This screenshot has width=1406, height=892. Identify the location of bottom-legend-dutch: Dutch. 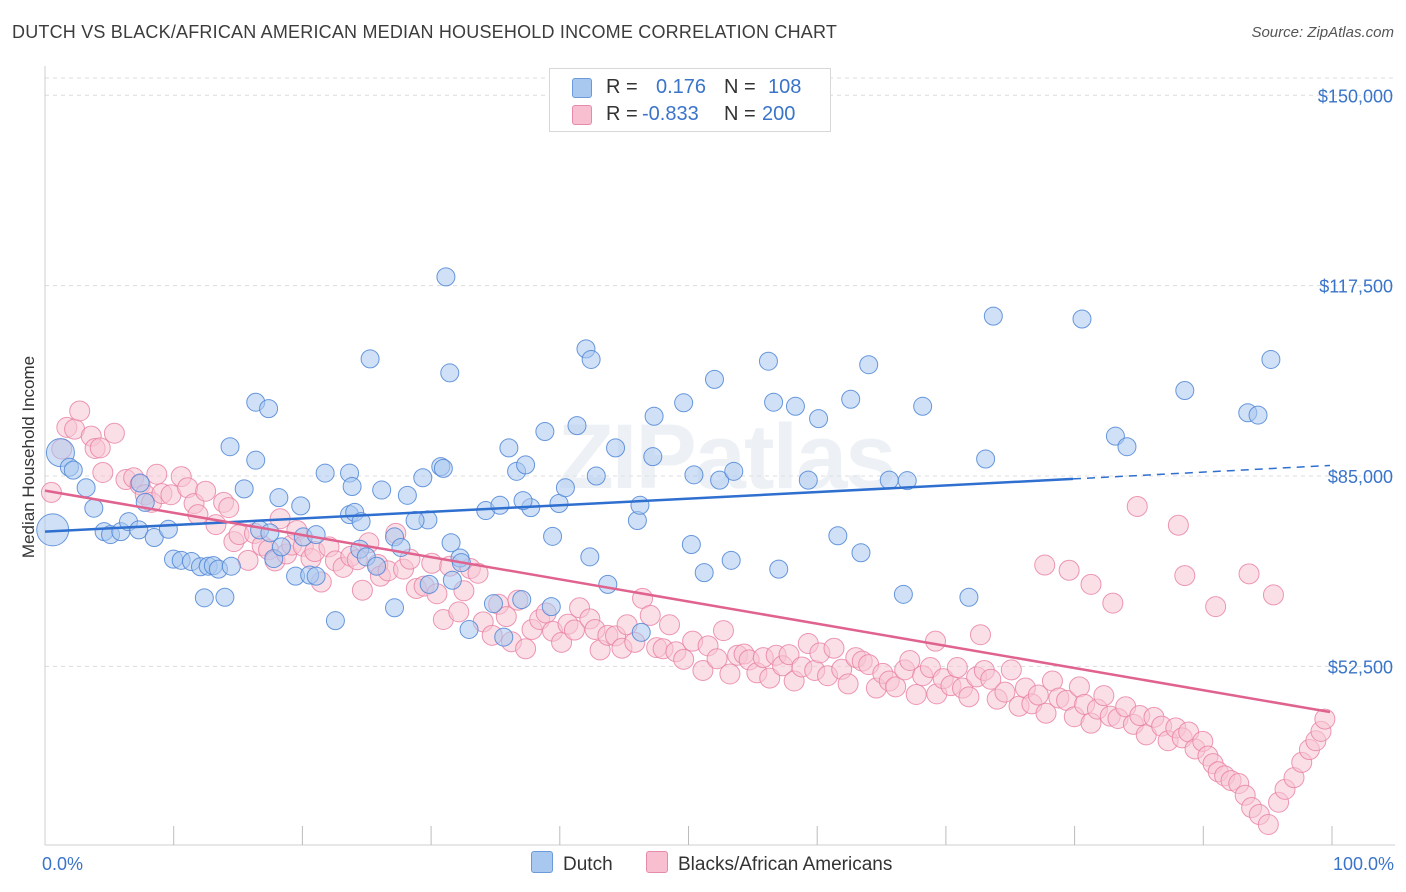
(572, 863).